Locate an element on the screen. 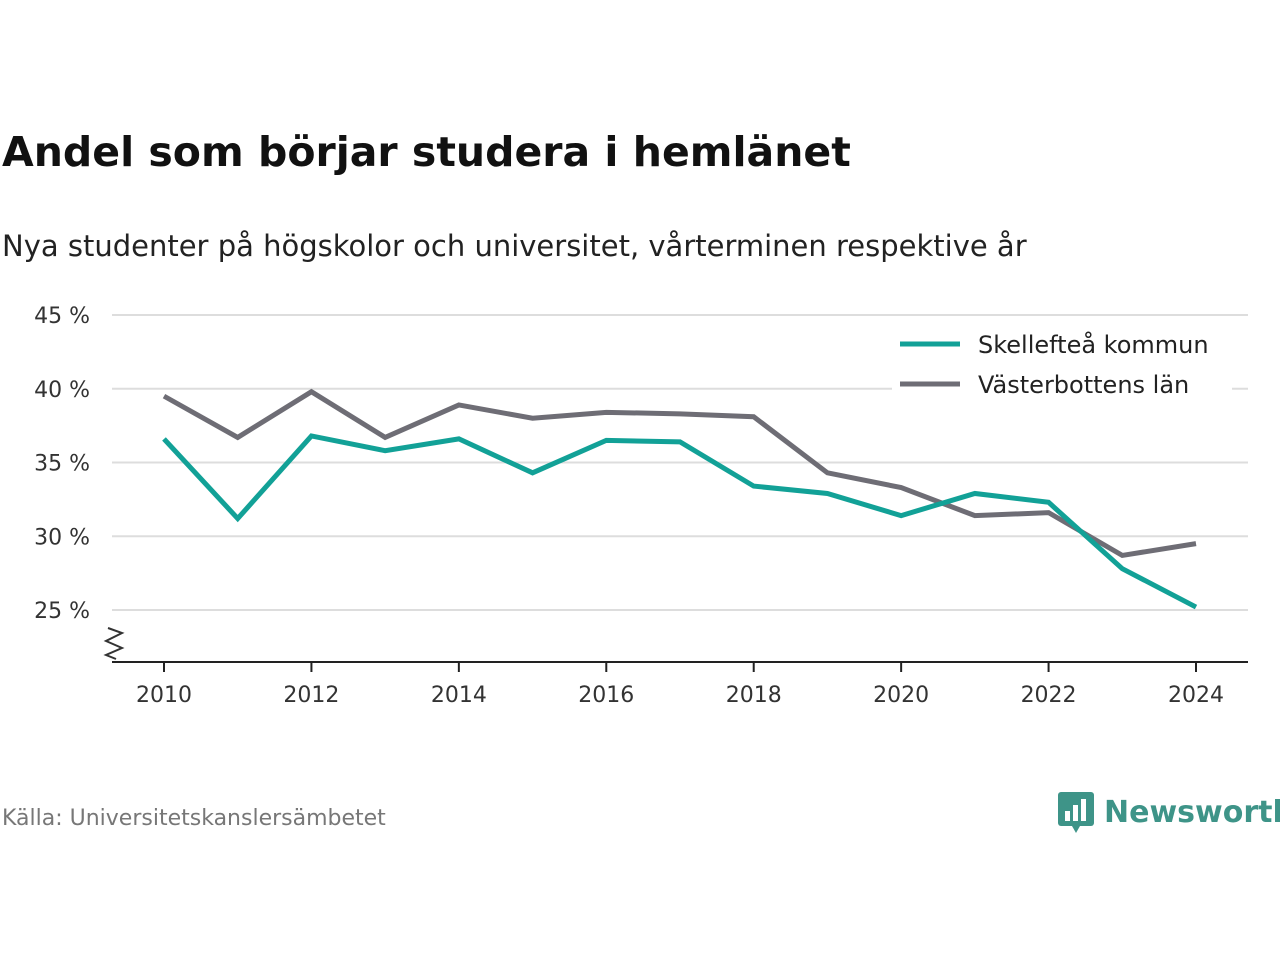 The height and width of the screenshot is (960, 1280). x-axis-ticks: 2010 2012 2014 2016 2018 2020 2022 2024 is located at coordinates (680, 685).